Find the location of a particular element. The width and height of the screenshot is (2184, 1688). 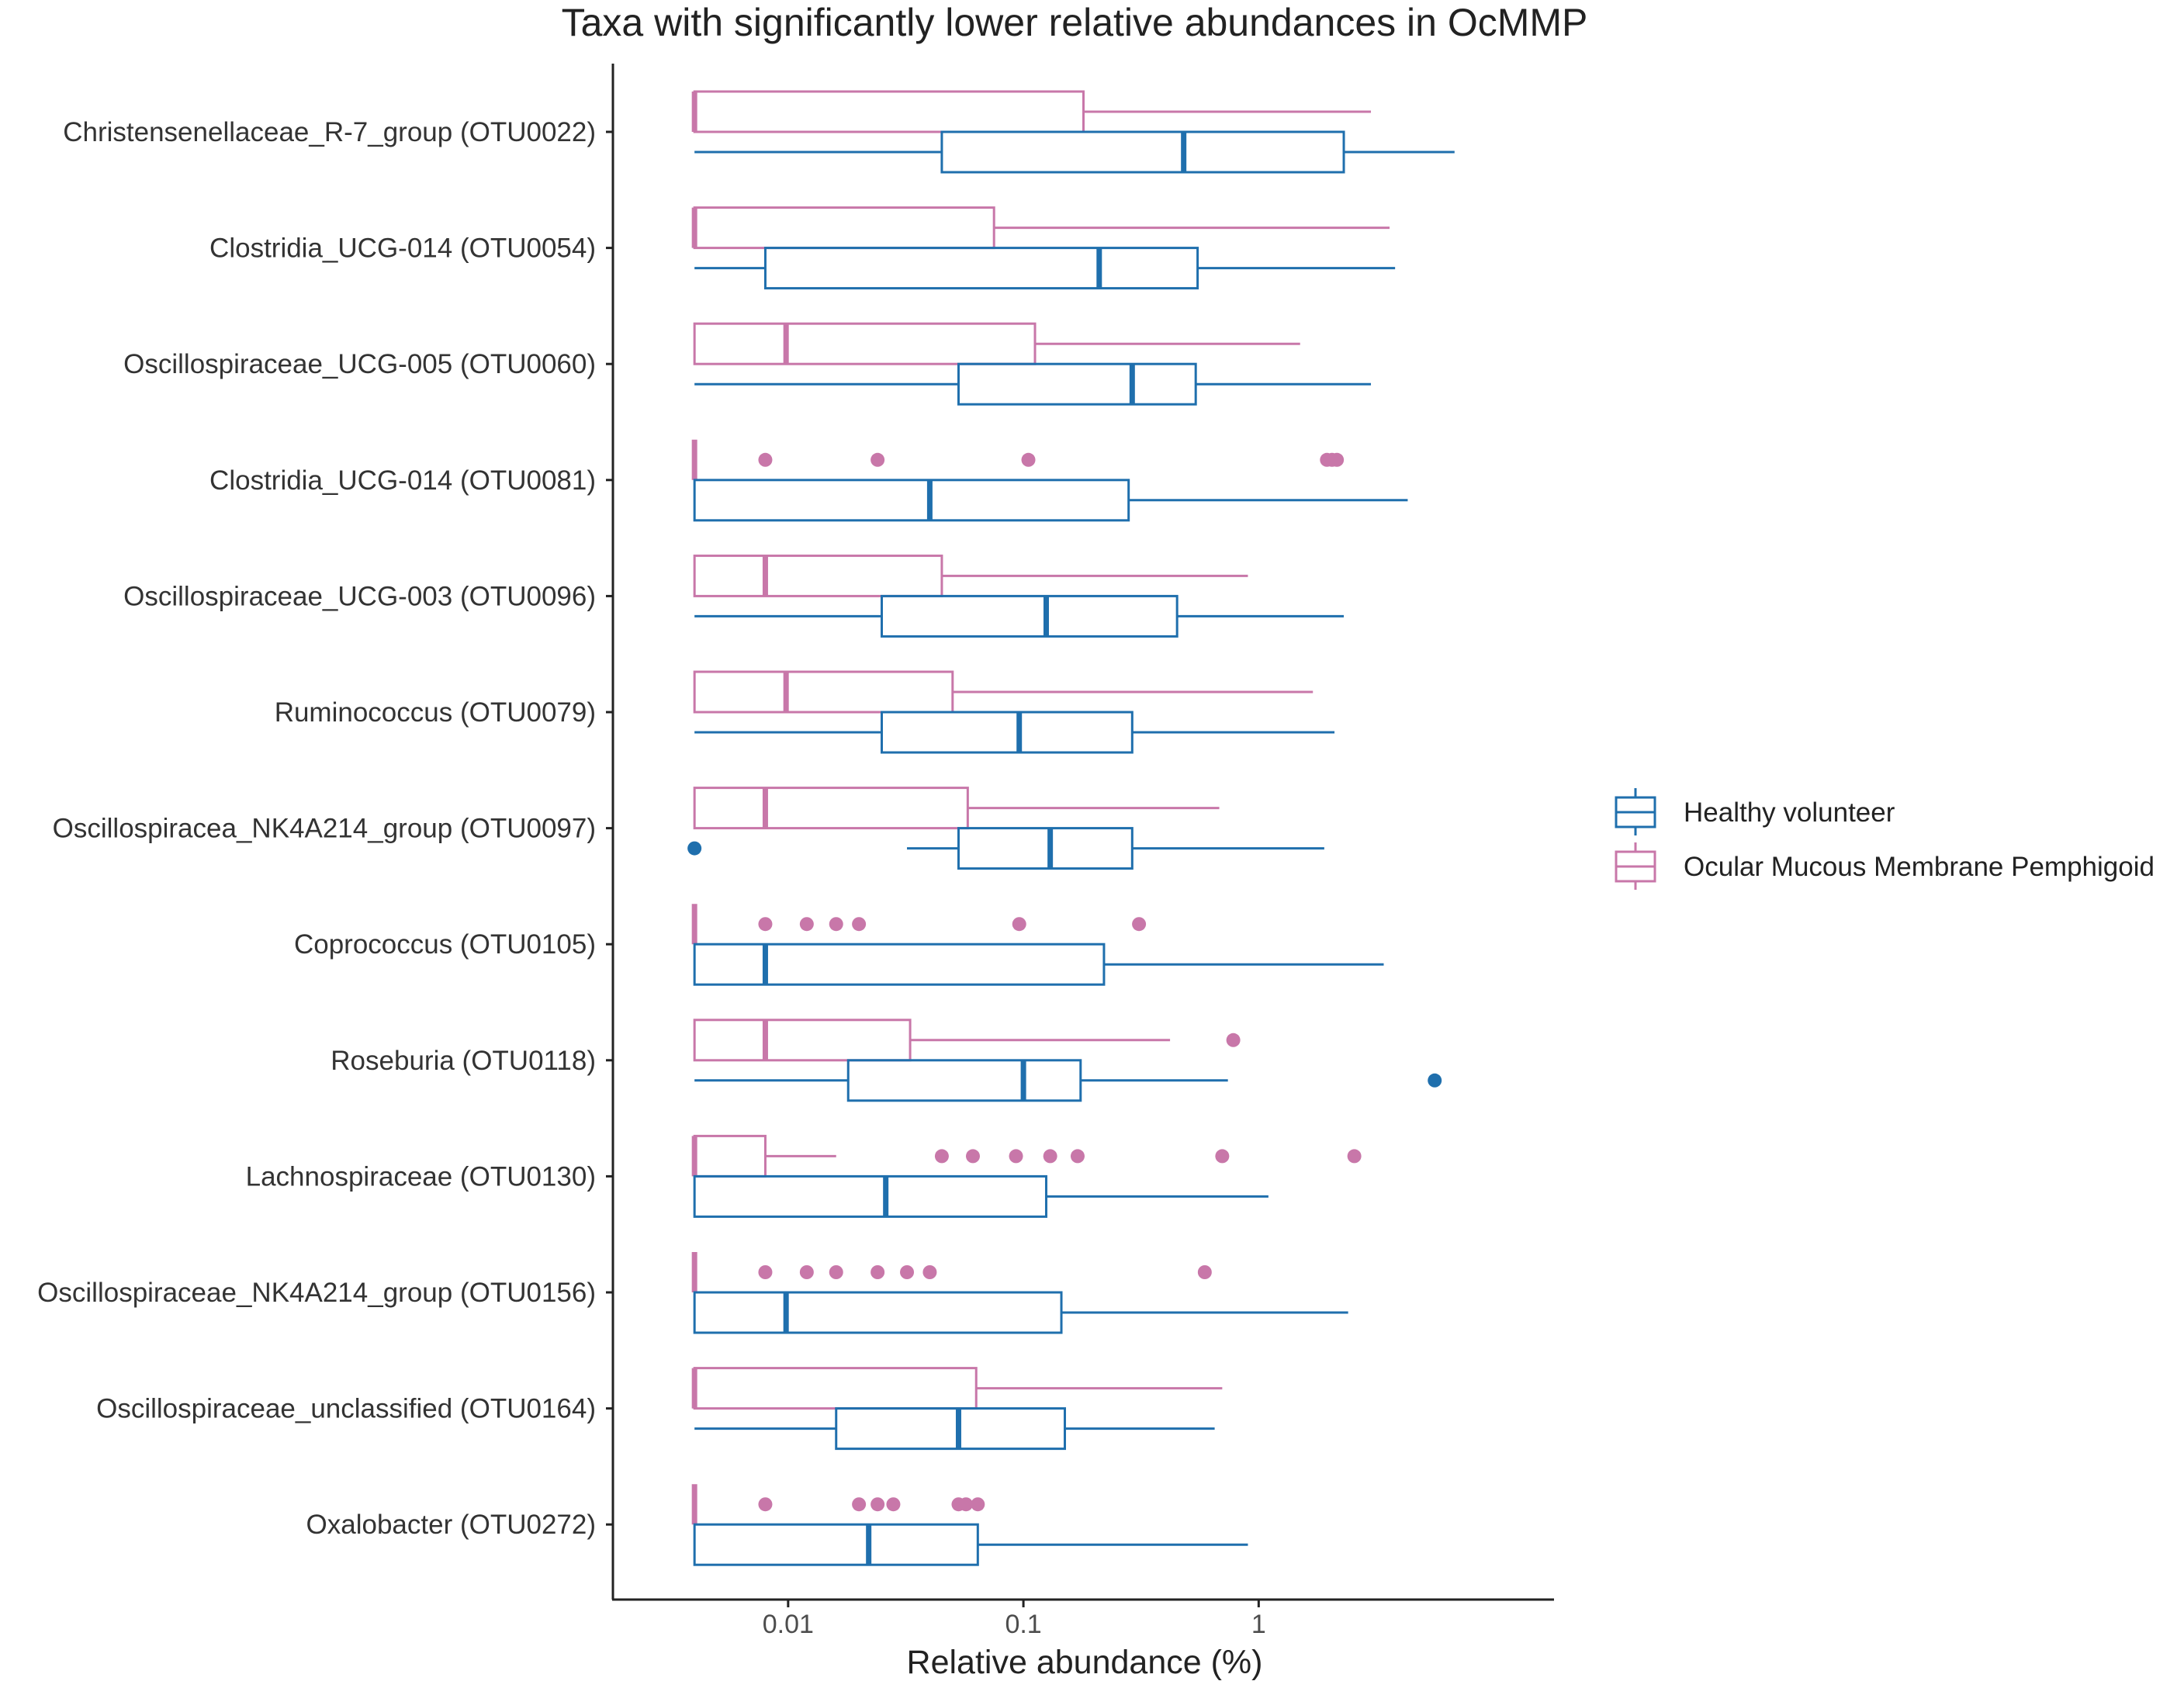

category-label: Clostridia_UCG-014 (OTU0054) is located at coordinates (402, 248).